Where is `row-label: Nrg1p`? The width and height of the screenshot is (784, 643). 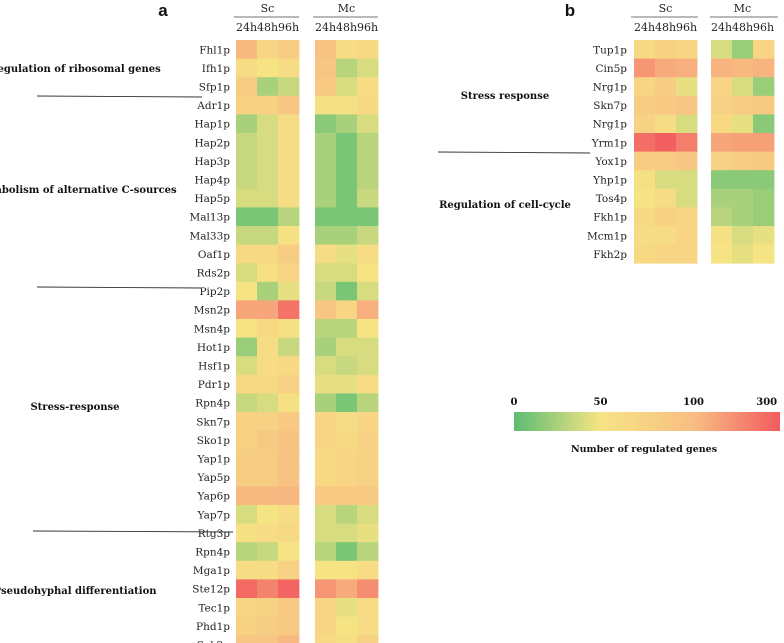 row-label: Nrg1p is located at coordinates (610, 125).